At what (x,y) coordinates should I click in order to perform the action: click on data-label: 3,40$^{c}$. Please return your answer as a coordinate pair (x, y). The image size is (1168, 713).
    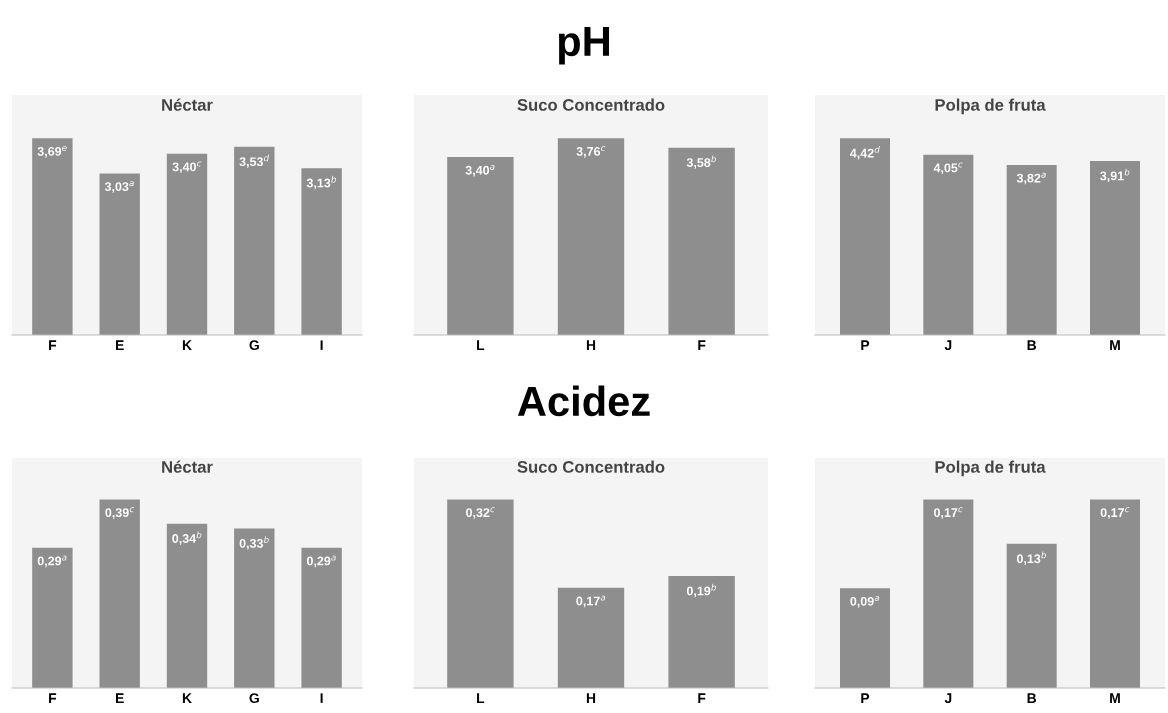
    Looking at the image, I should click on (187, 167).